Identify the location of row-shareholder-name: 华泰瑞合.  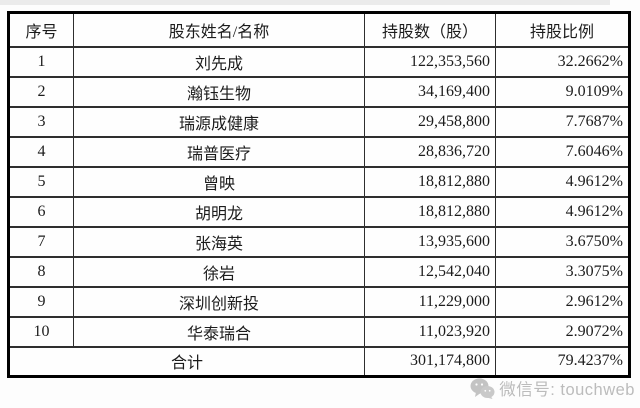
(219, 331).